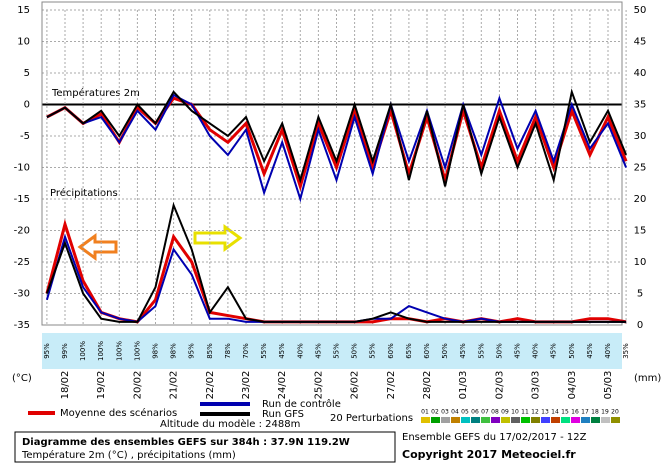 The height and width of the screenshot is (464, 664). Describe the element at coordinates (22, 378) in the screenshot. I see `y-unit: (°C)` at that location.